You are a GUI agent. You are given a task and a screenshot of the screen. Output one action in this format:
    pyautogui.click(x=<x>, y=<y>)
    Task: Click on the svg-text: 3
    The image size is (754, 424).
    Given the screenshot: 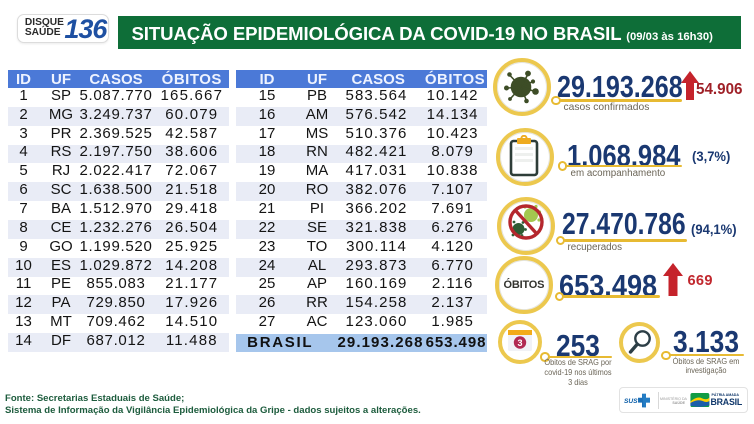 What is the action you would take?
    pyautogui.click(x=519, y=343)
    